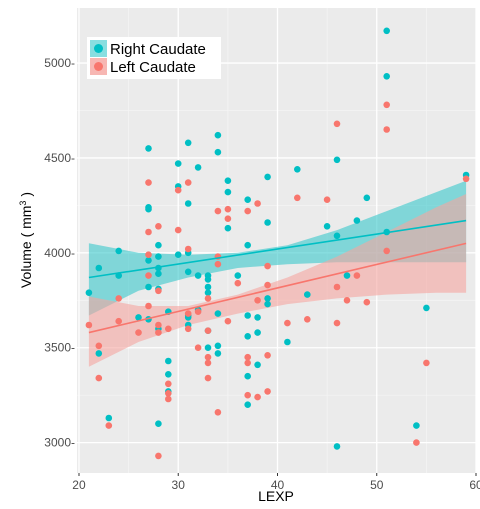  What do you see at coordinates (474, 485) in the screenshot?
I see `x-tick-label: 60` at bounding box center [474, 485].